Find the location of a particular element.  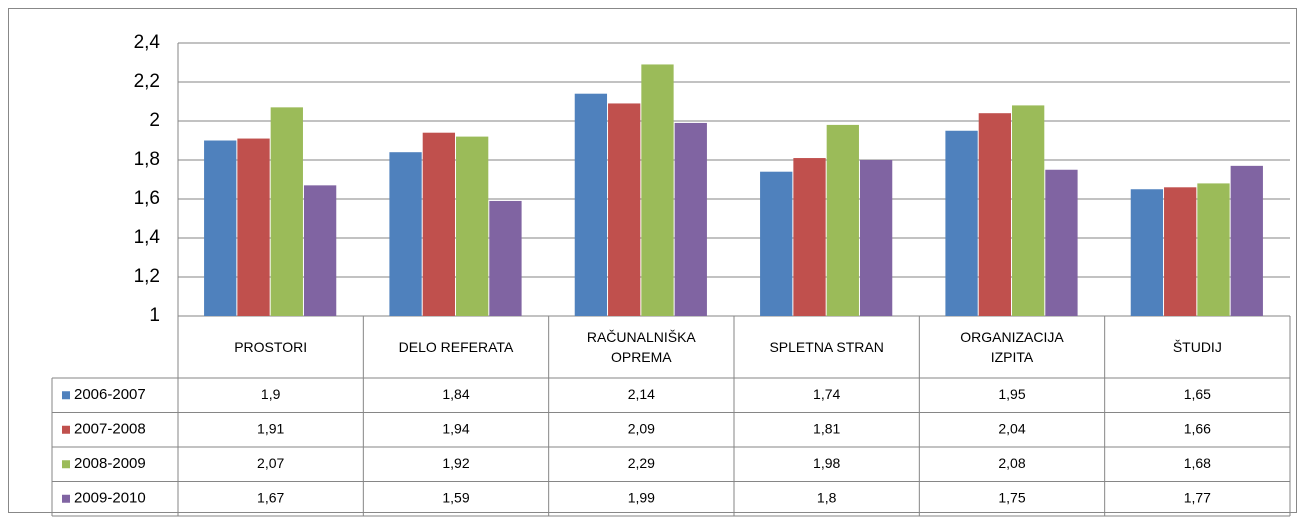

y-tick-label: 2 is located at coordinates (154, 120).